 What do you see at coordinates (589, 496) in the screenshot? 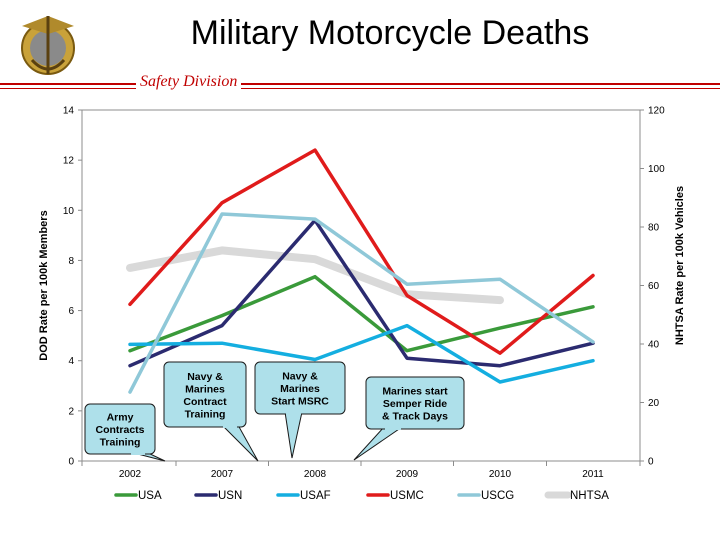
I see `legend-label: NHTSA` at bounding box center [589, 496].